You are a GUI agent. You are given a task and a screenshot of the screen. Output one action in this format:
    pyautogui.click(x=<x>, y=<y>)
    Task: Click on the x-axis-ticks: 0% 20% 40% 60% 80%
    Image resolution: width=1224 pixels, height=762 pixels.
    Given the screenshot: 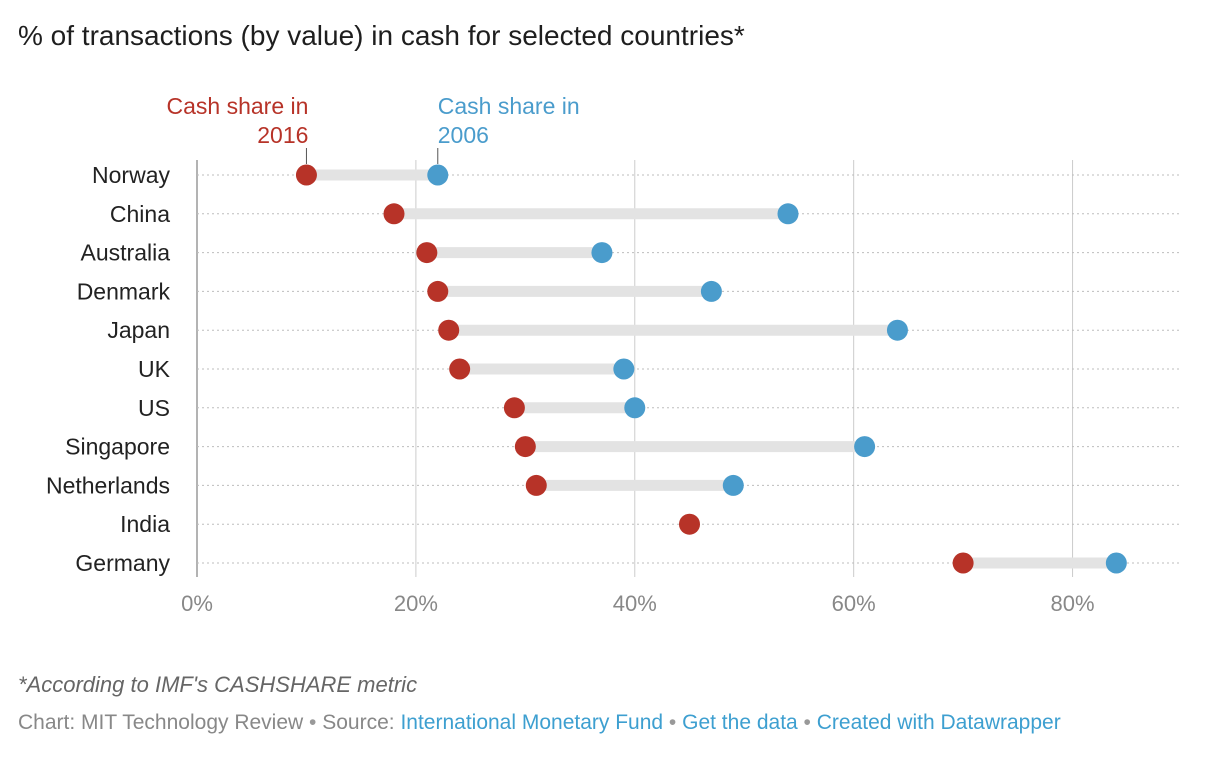 What is the action you would take?
    pyautogui.click(x=637, y=603)
    